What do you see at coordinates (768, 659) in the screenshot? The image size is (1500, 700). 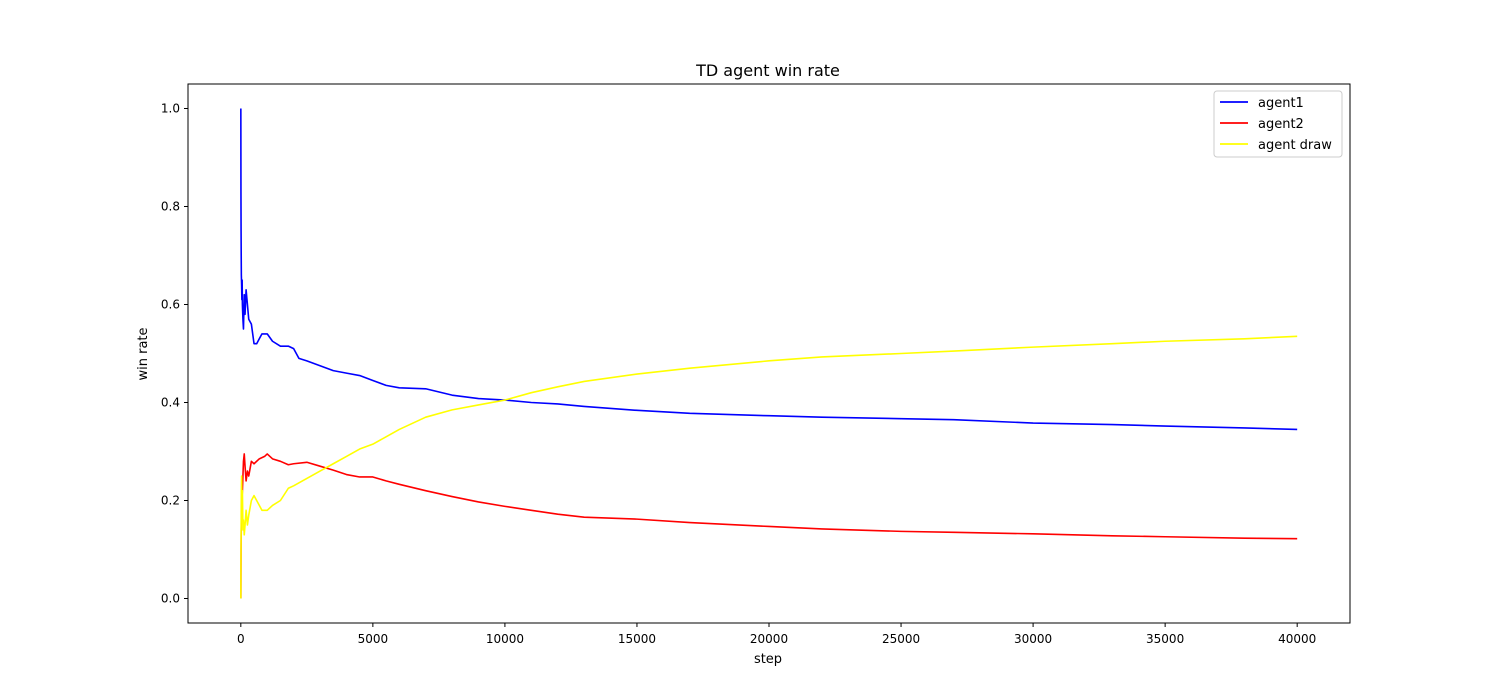 I see `x-axis-label: step` at bounding box center [768, 659].